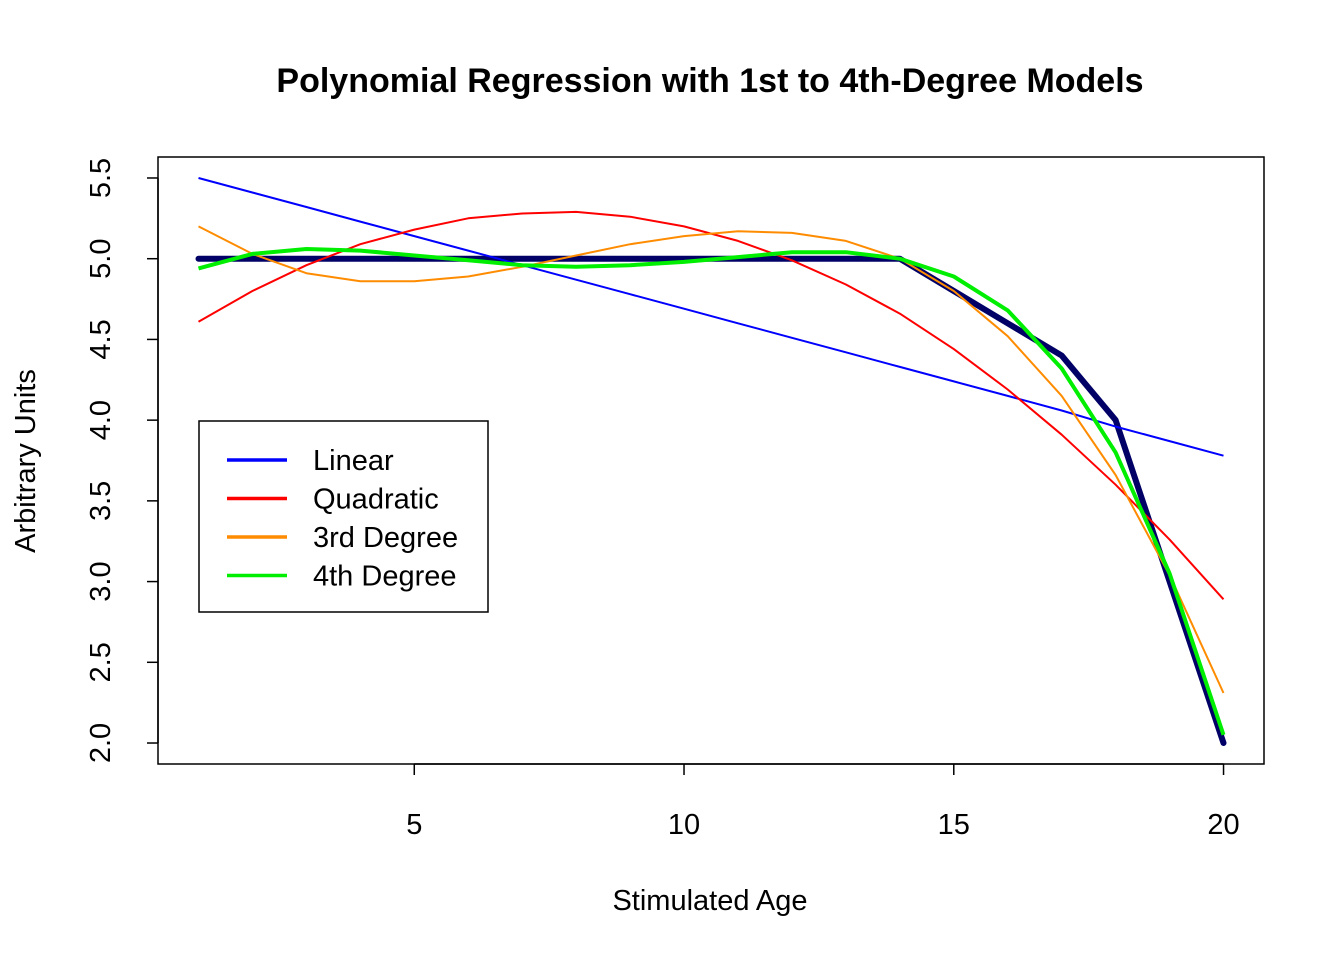  What do you see at coordinates (101, 420) in the screenshot?
I see `y-tick-label: 4.0` at bounding box center [101, 420].